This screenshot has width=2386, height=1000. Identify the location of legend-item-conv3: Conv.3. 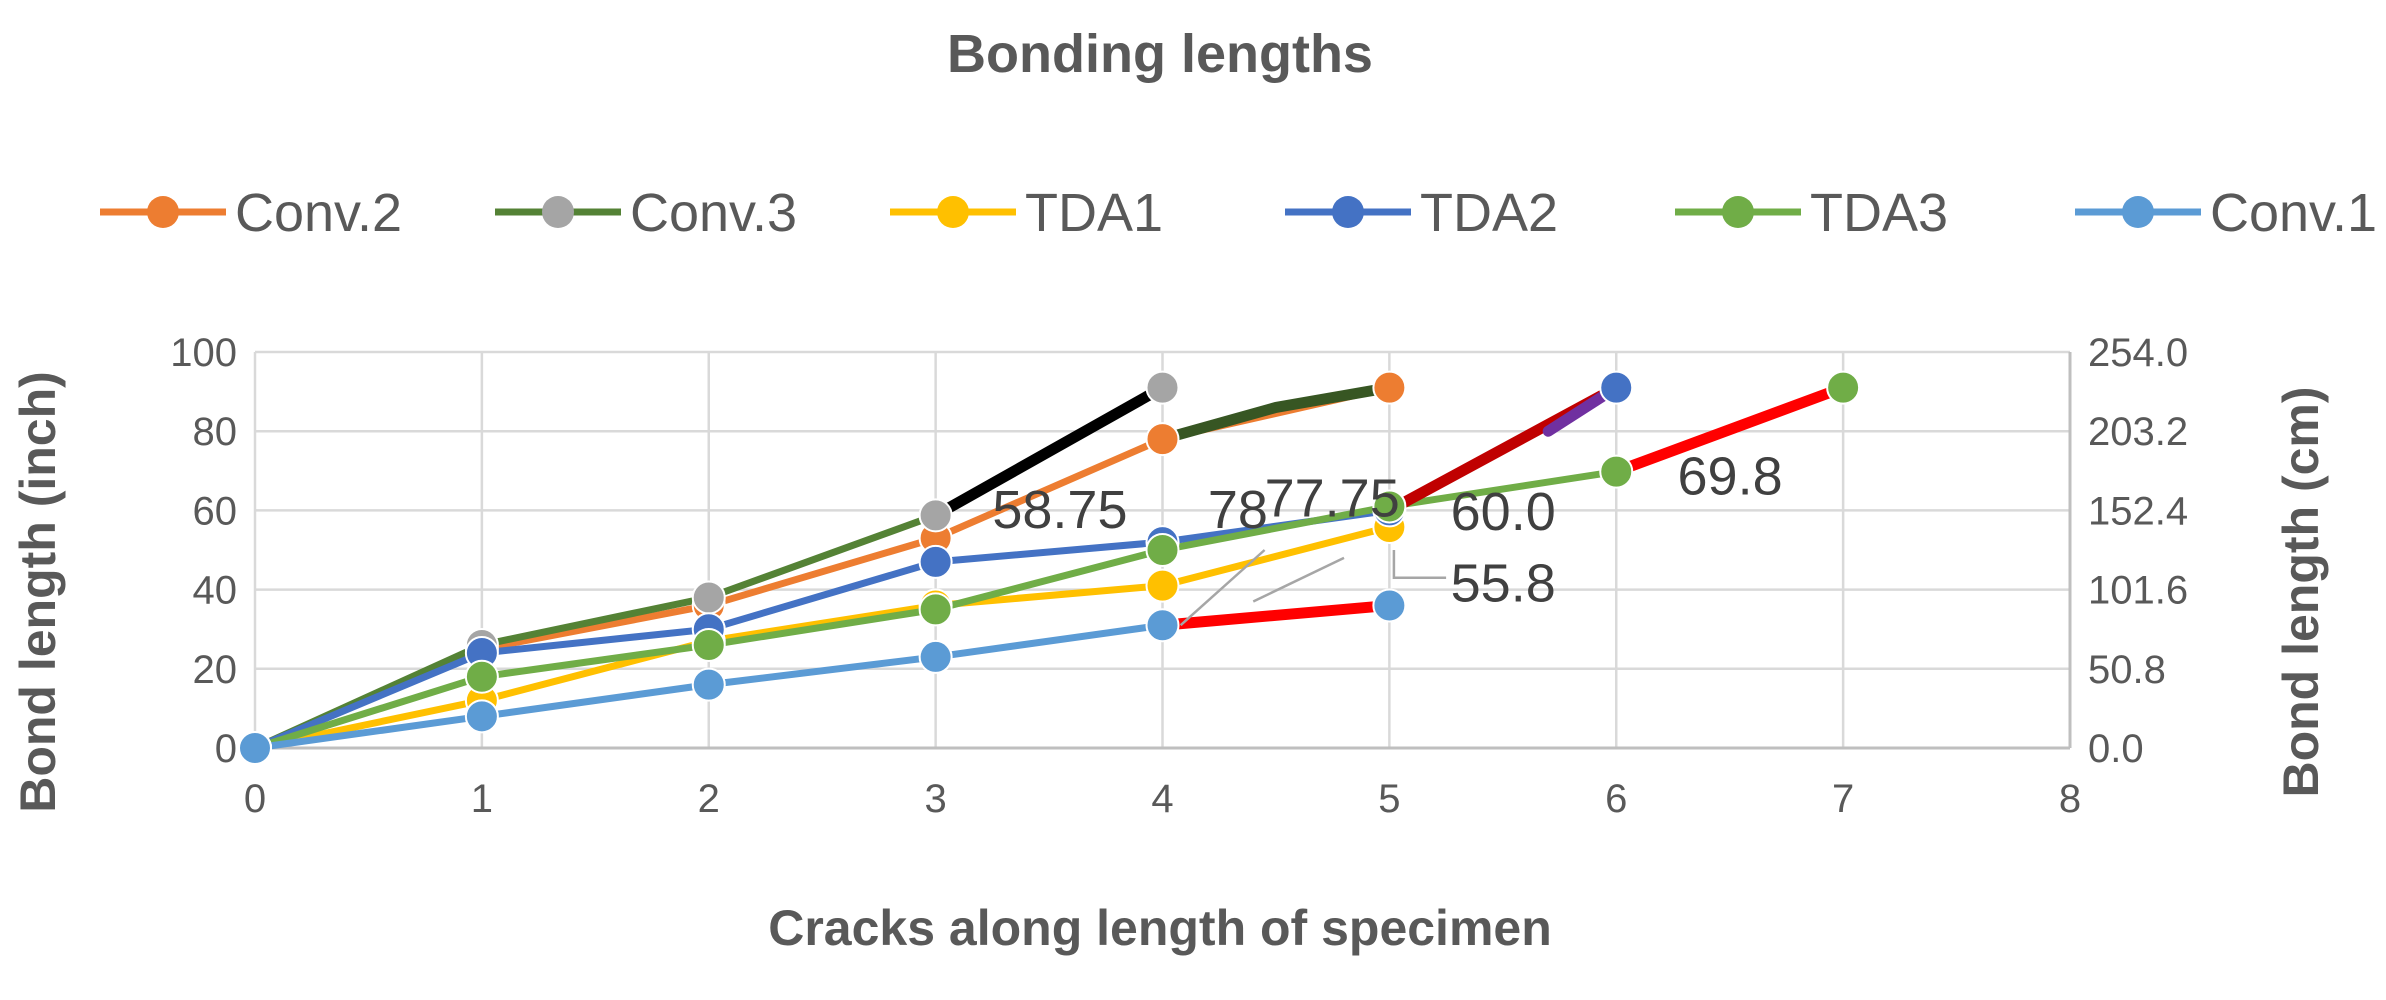
(646, 213).